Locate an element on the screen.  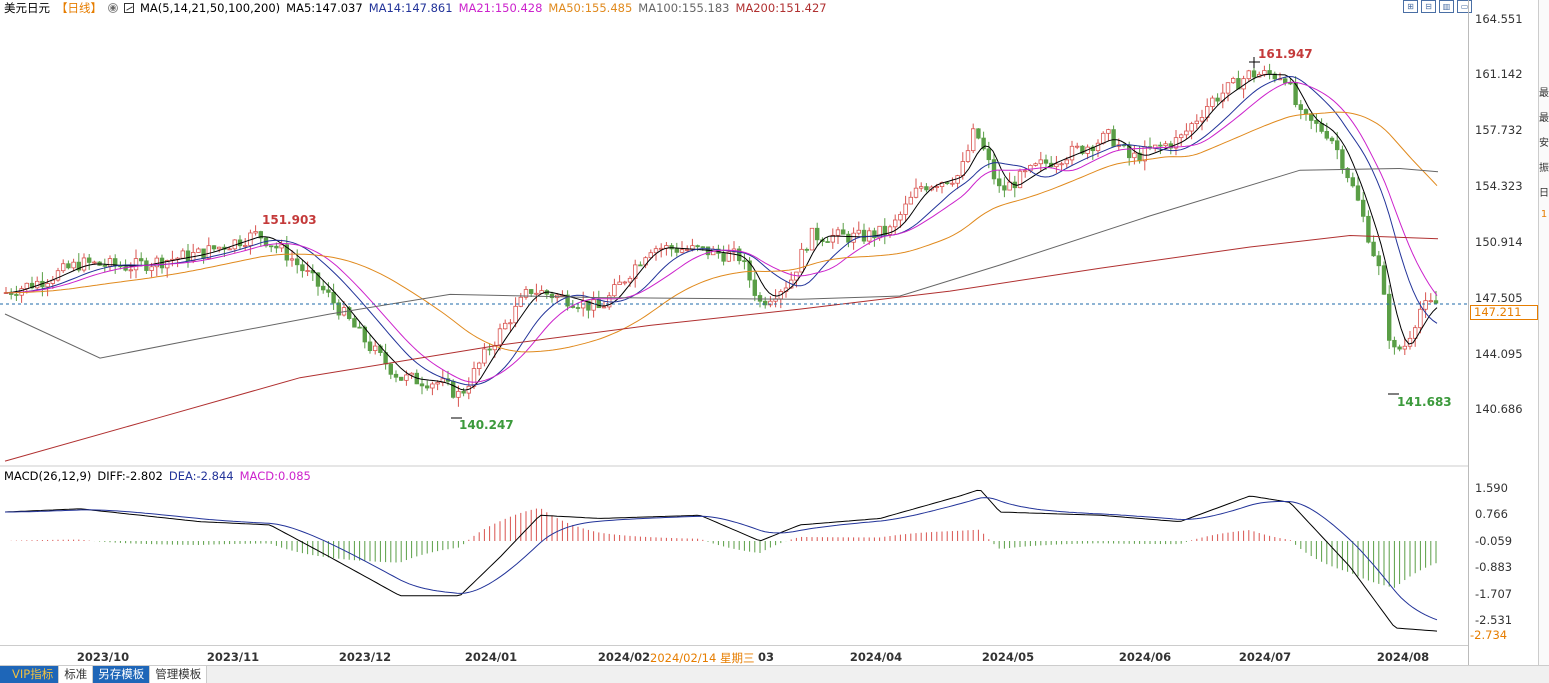
price-label: 161.142 is located at coordinates (1499, 74).